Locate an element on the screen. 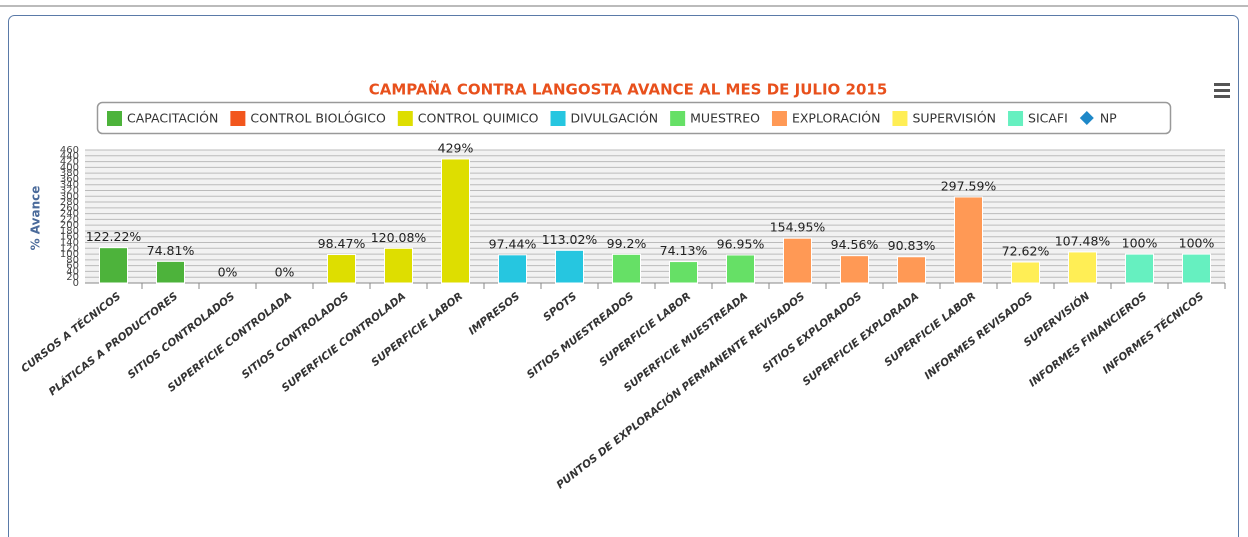 The width and height of the screenshot is (1248, 537). data-label: 113.02% is located at coordinates (570, 239).